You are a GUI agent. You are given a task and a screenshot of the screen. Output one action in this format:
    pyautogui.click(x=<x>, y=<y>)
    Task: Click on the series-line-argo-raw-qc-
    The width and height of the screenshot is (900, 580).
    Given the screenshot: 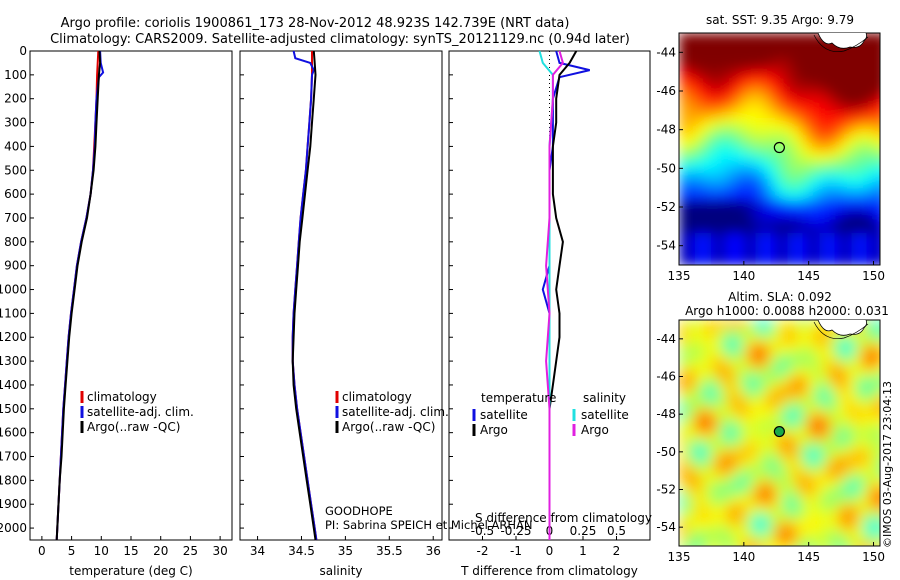 What is the action you would take?
    pyautogui.click(x=304, y=295)
    